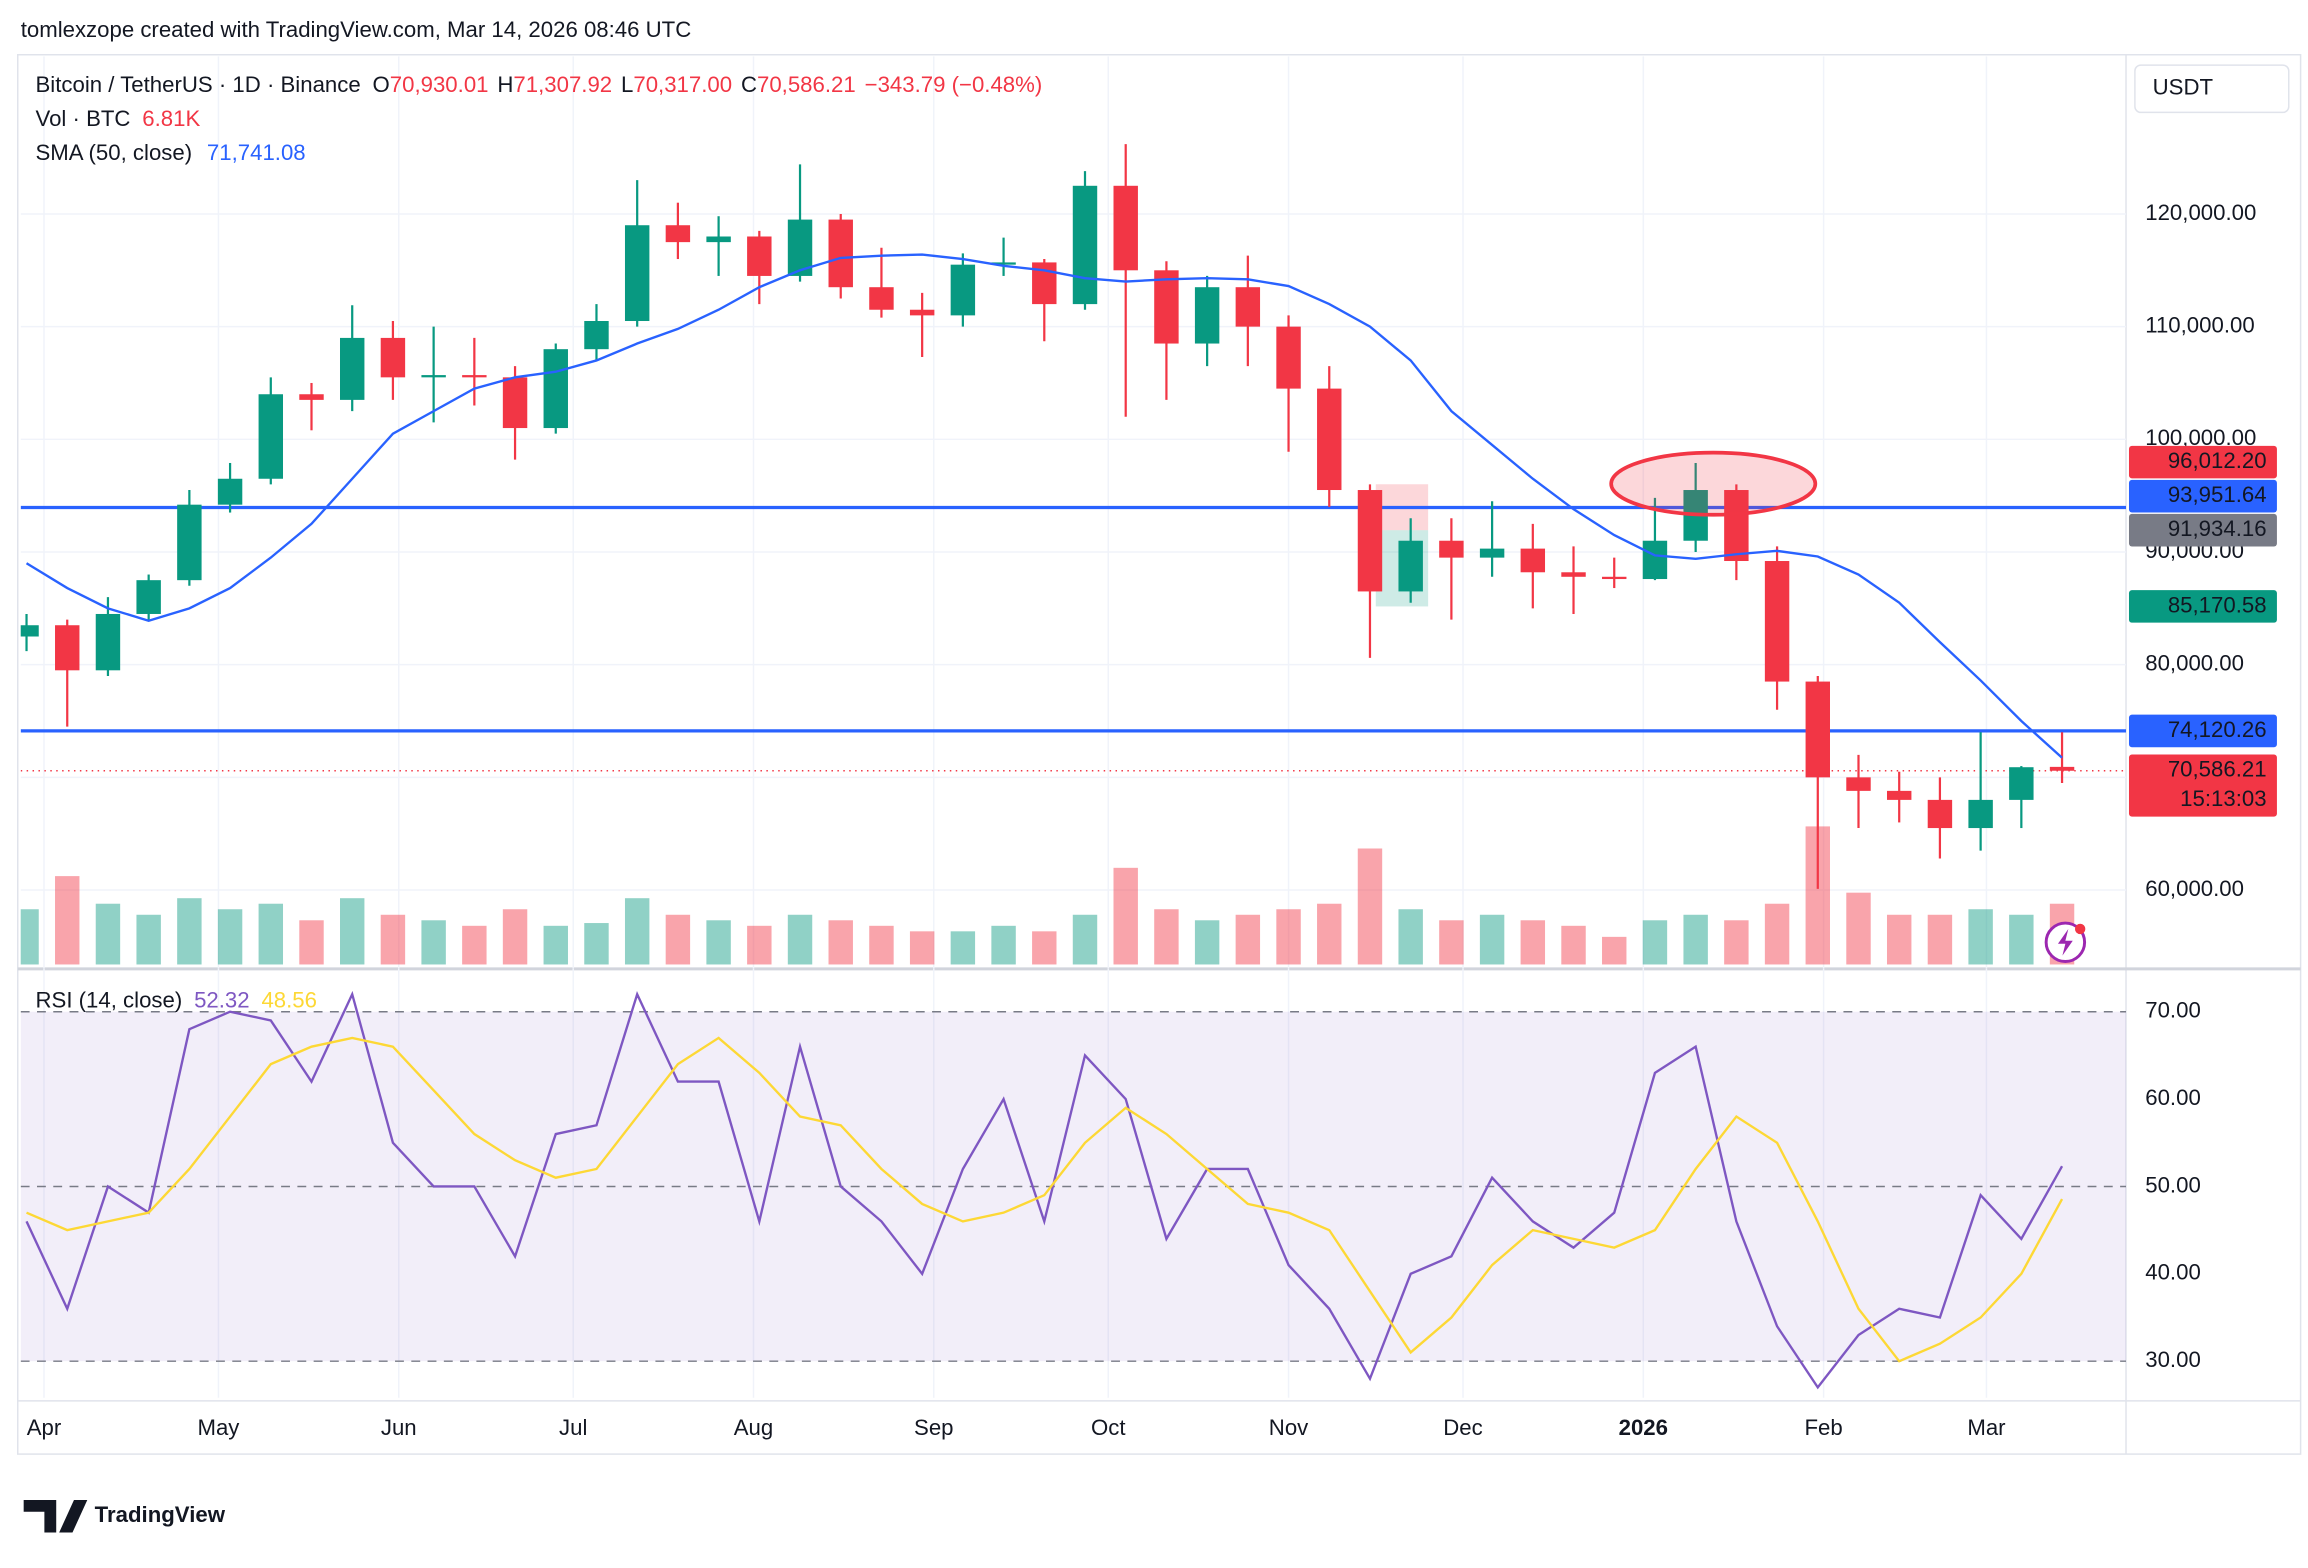 The height and width of the screenshot is (1568, 2308). I want to click on rsi-title: RSI (14, close), so click(109, 999).